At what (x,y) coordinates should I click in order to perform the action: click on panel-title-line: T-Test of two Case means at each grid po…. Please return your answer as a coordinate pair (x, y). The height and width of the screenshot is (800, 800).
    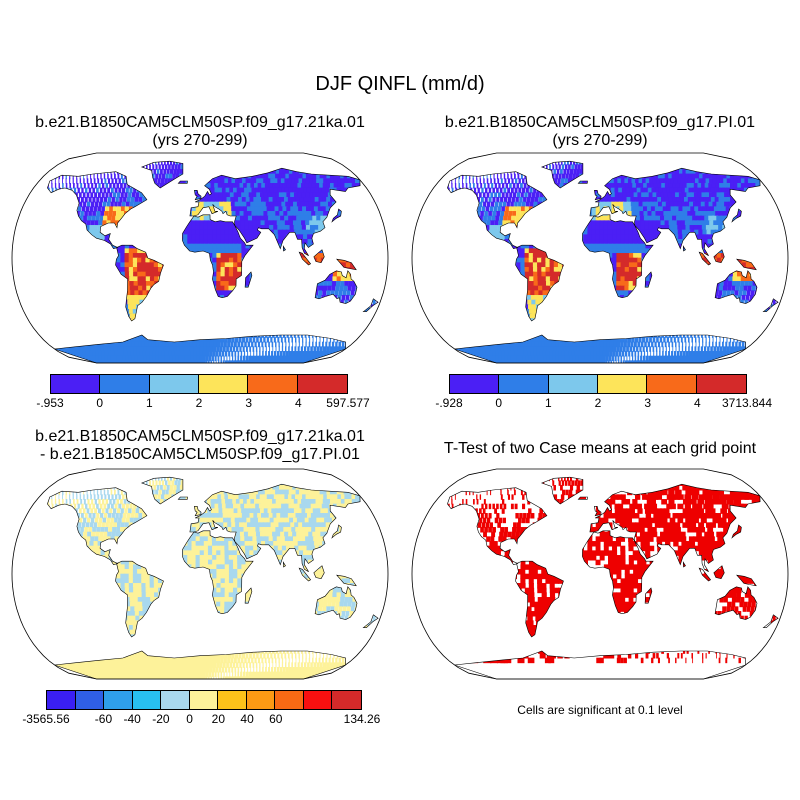
    Looking at the image, I should click on (600, 448).